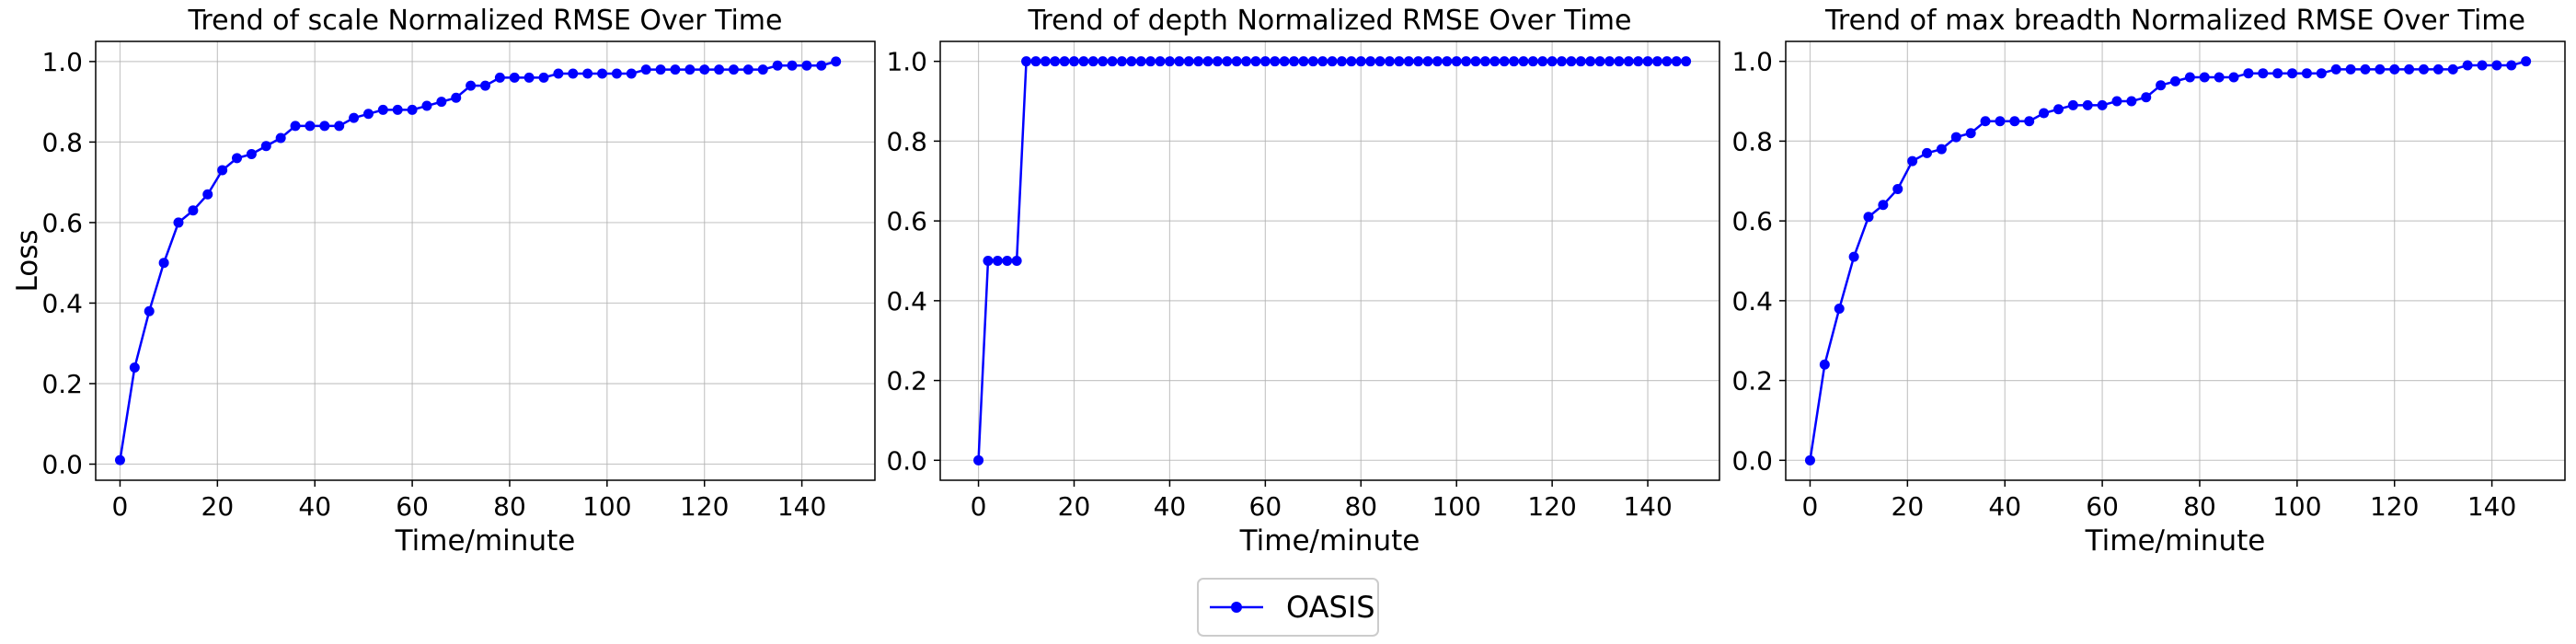 The image size is (2576, 644). Describe the element at coordinates (62, 223) in the screenshot. I see `y-tick-label: 0.6` at that location.